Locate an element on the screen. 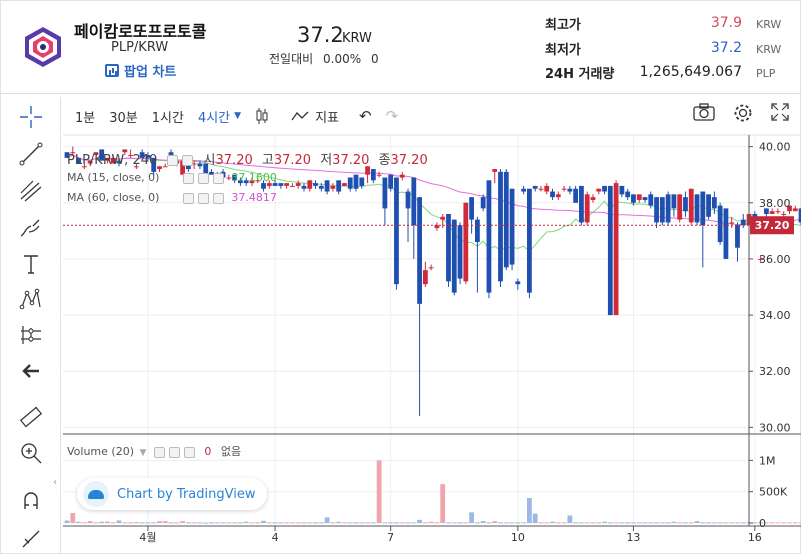 The image size is (801, 554). redo-icon: ↷ is located at coordinates (392, 116).